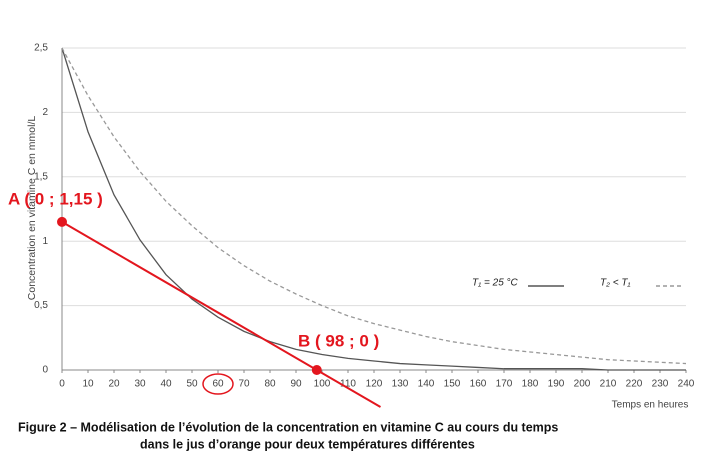 The height and width of the screenshot is (461, 711). Describe the element at coordinates (244, 384) in the screenshot. I see `x-tick-label: 70` at that location.